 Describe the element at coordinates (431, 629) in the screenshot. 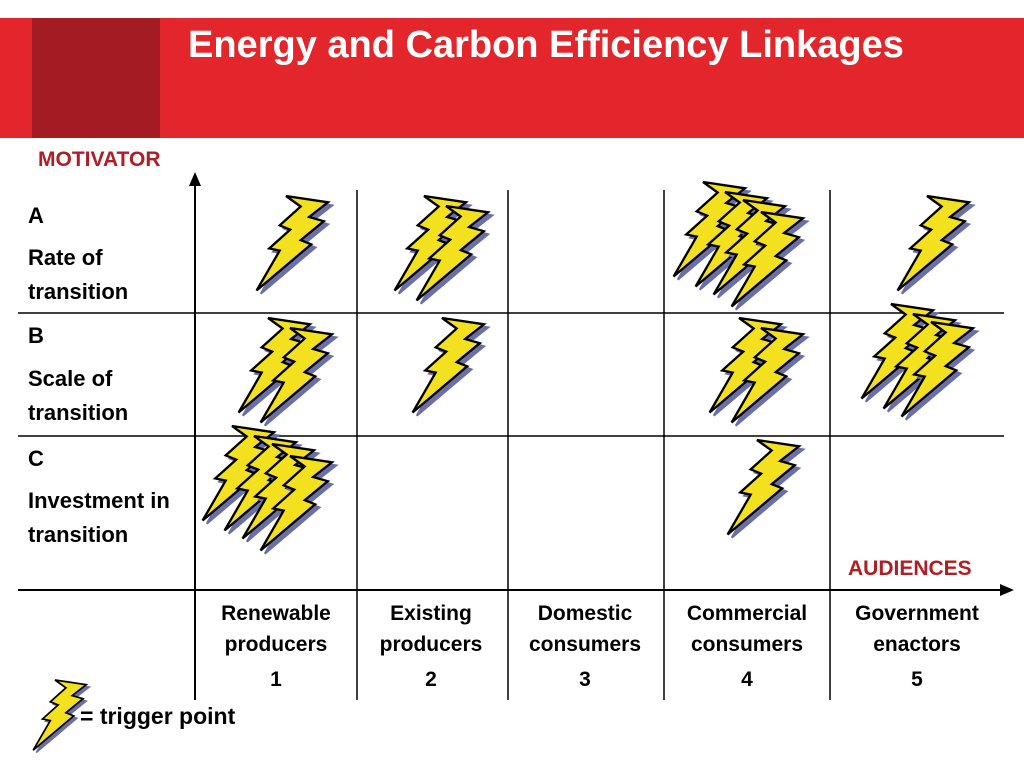

I see `column-2-name: Existing producers` at that location.